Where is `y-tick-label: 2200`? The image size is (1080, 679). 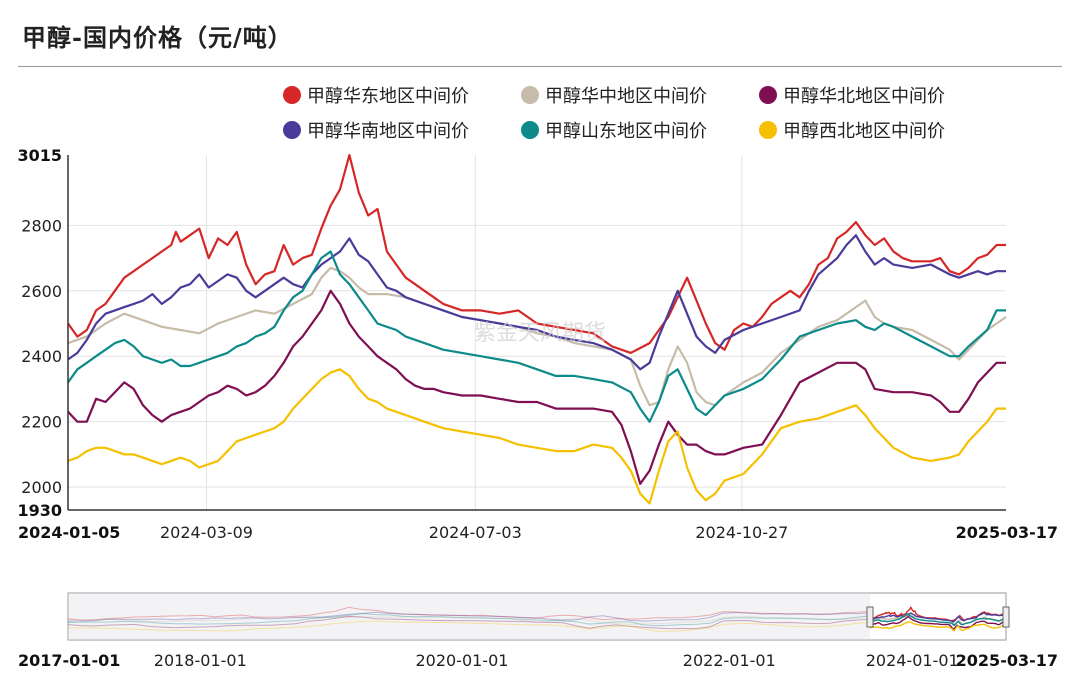 y-tick-label: 2200 is located at coordinates (41, 422).